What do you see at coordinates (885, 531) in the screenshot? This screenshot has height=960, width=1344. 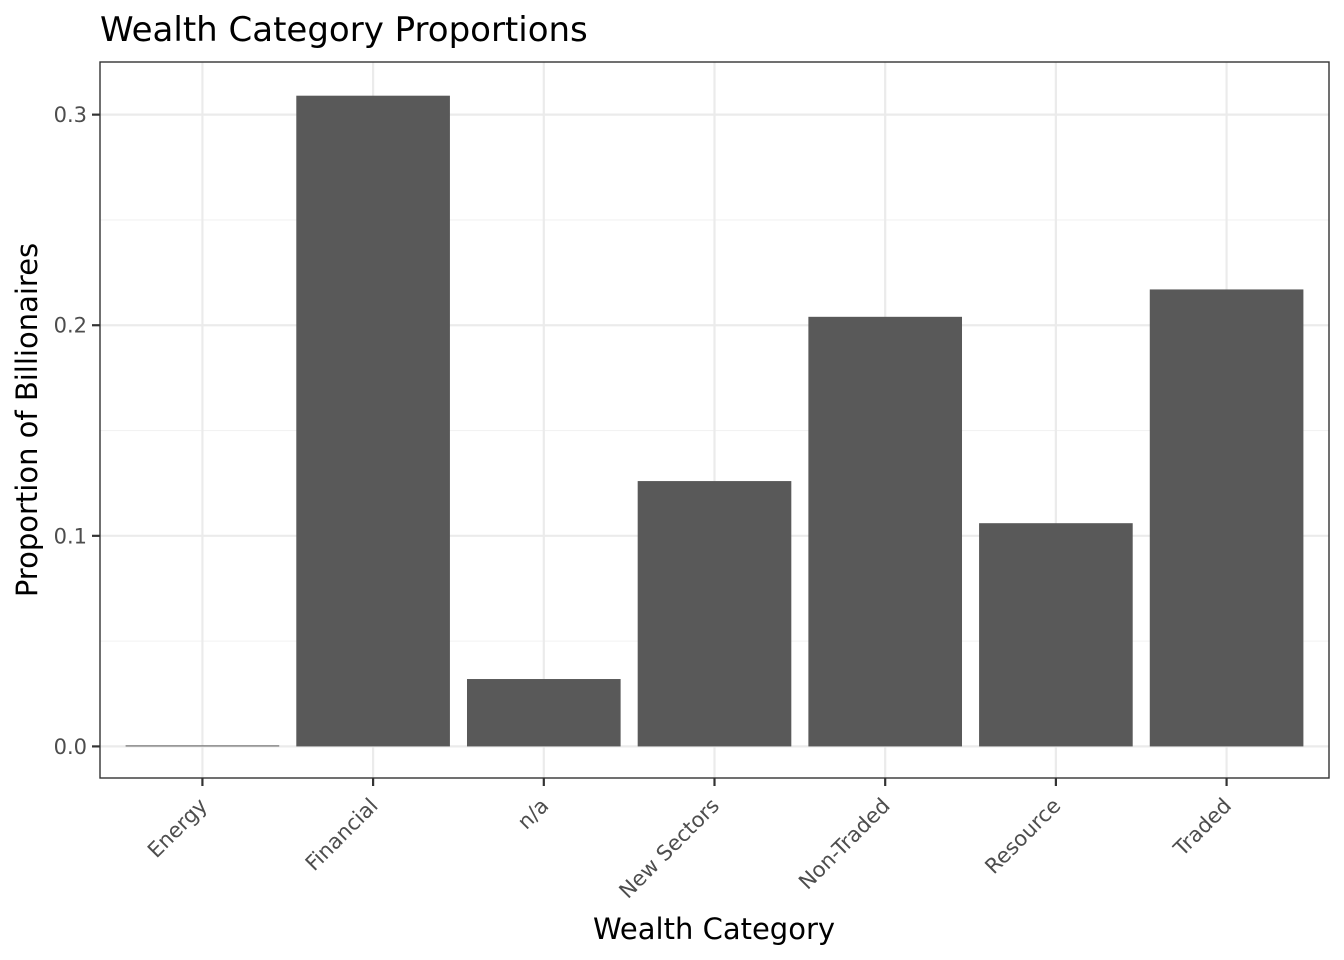 I see `bar-non-traded` at bounding box center [885, 531].